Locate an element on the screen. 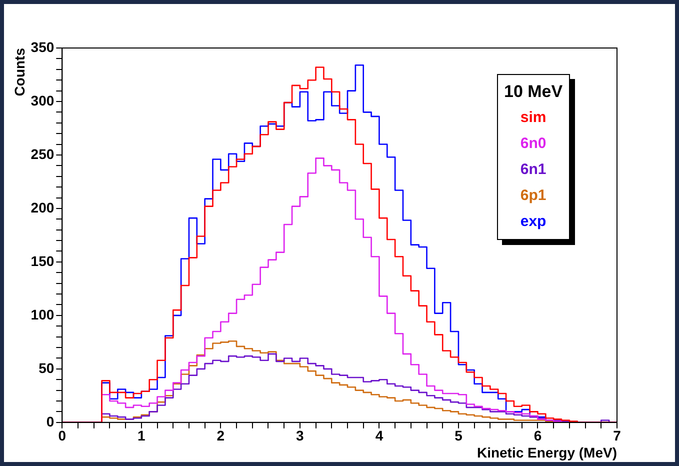 Image resolution: width=679 pixels, height=466 pixels. x-tick-label: 4 is located at coordinates (379, 436).